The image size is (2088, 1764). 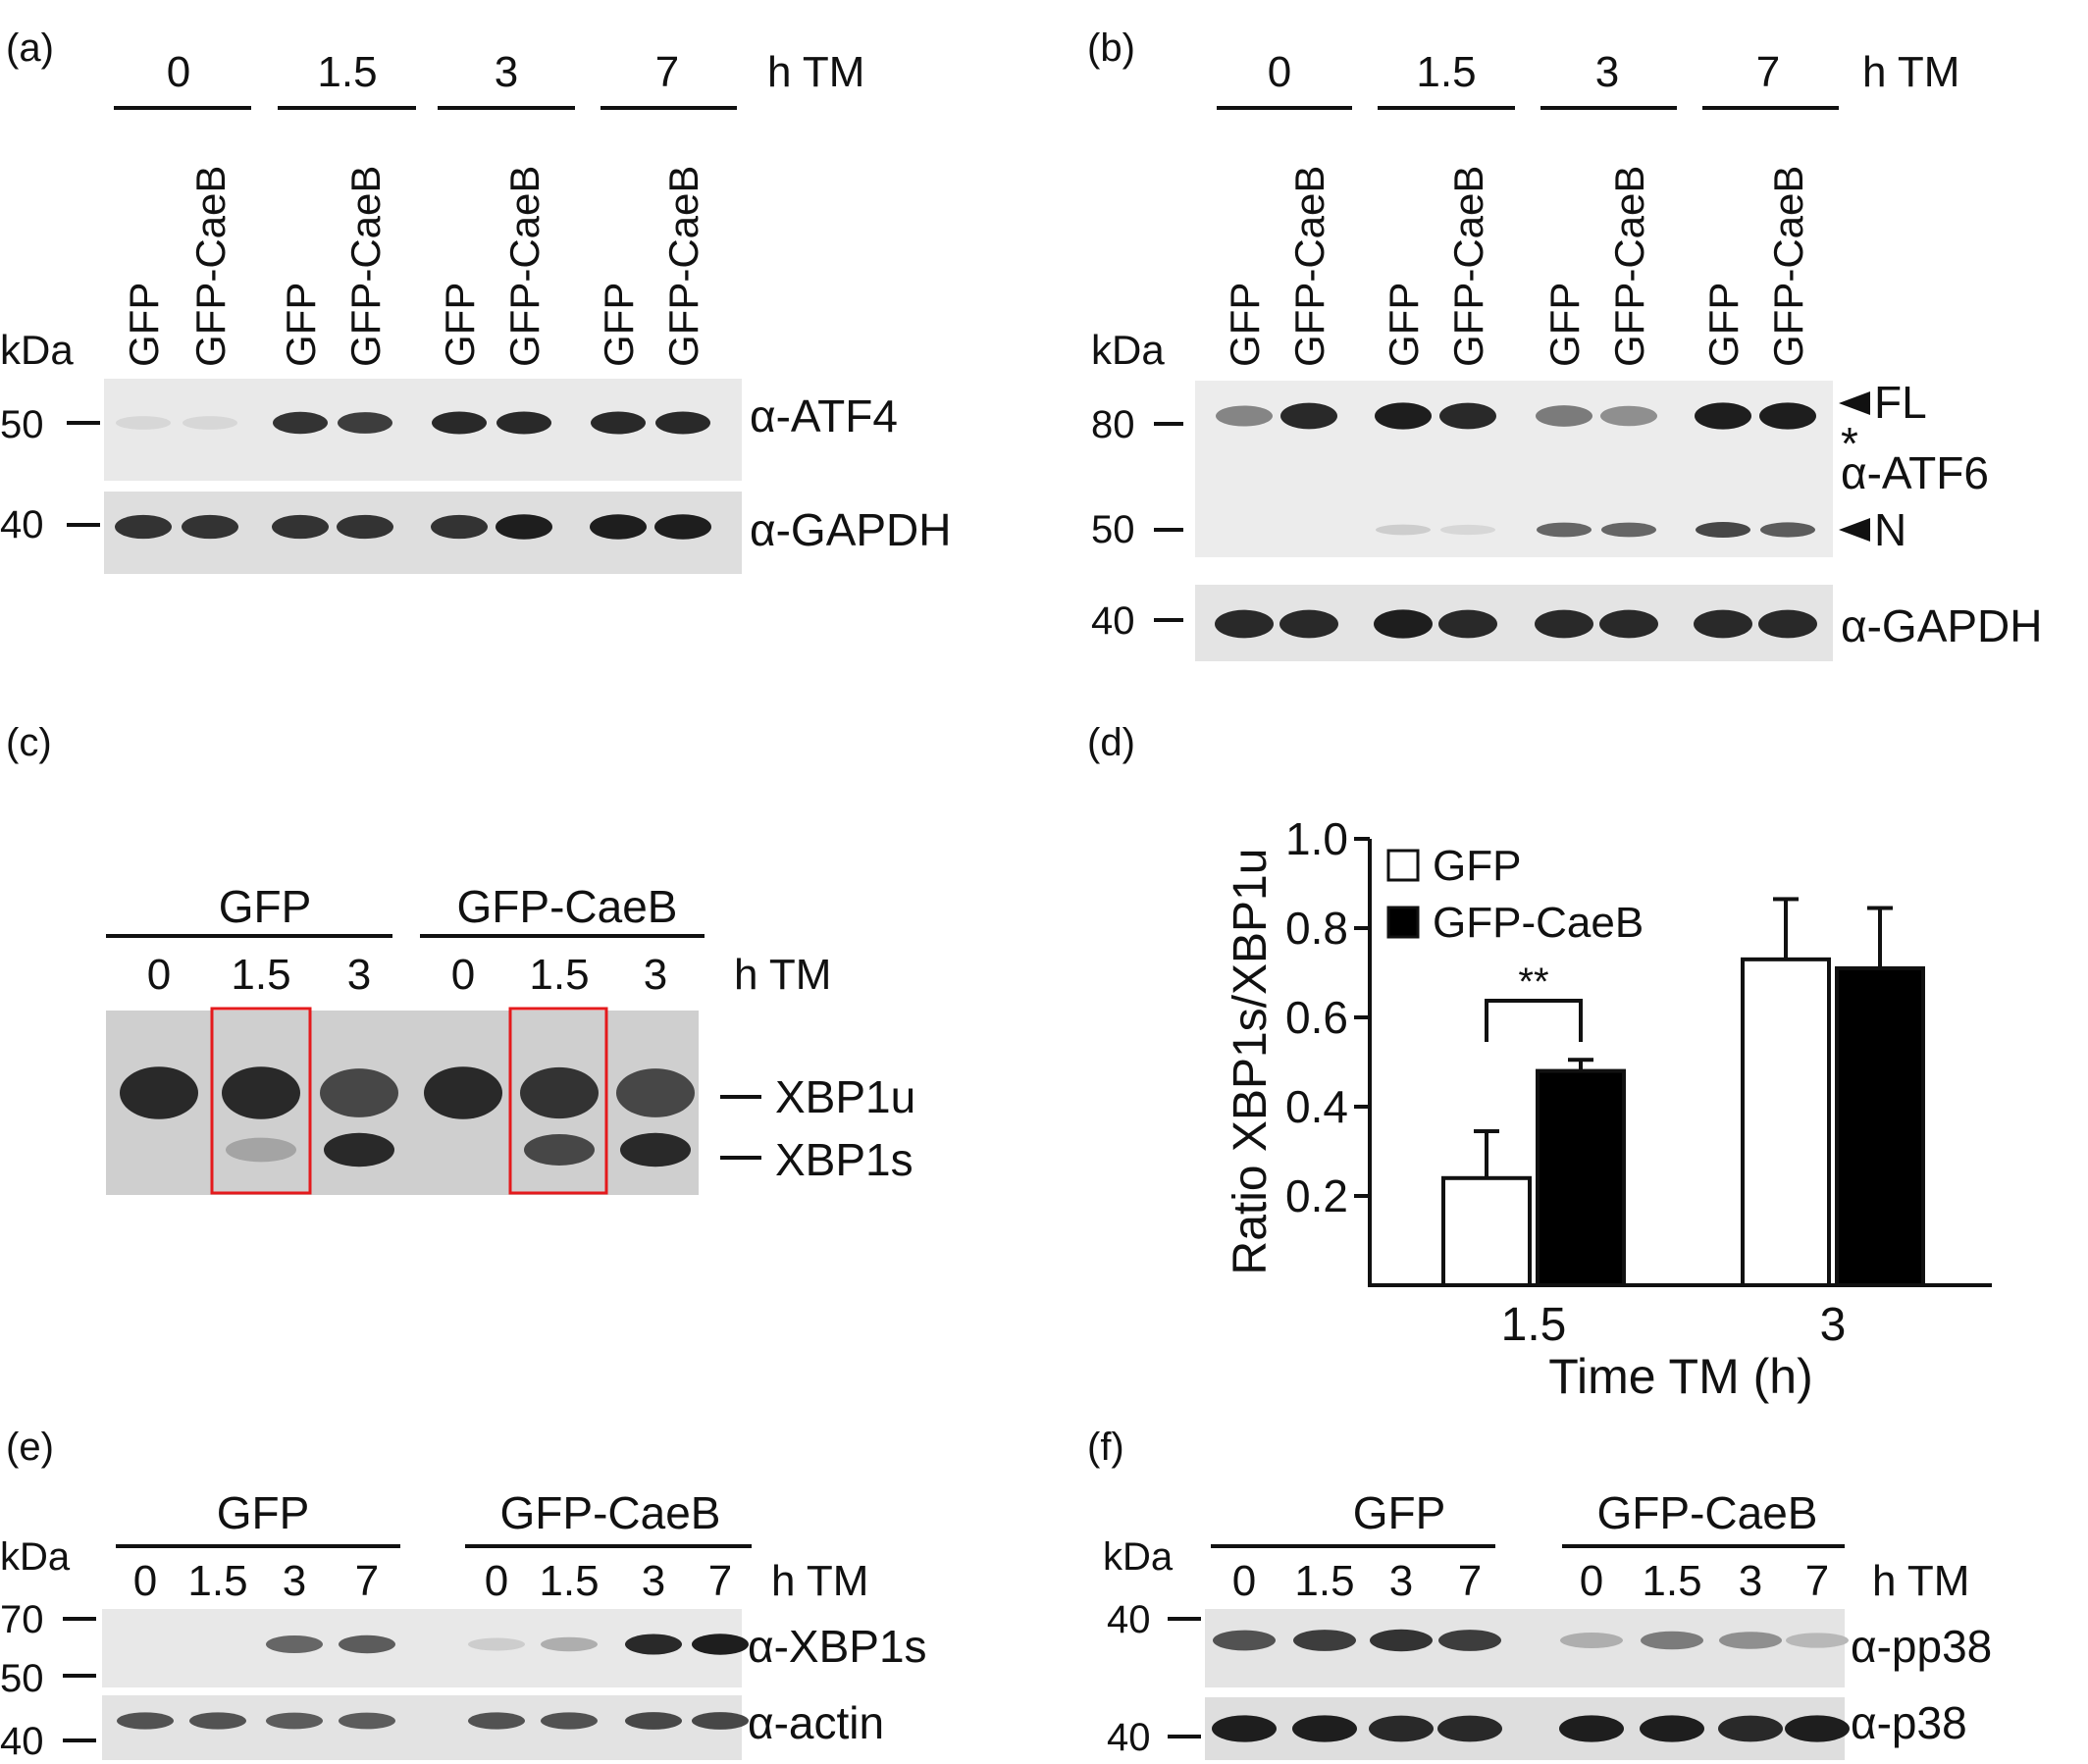 What do you see at coordinates (413, 423) in the screenshot?
I see `panel-a-atf4-bands` at bounding box center [413, 423].